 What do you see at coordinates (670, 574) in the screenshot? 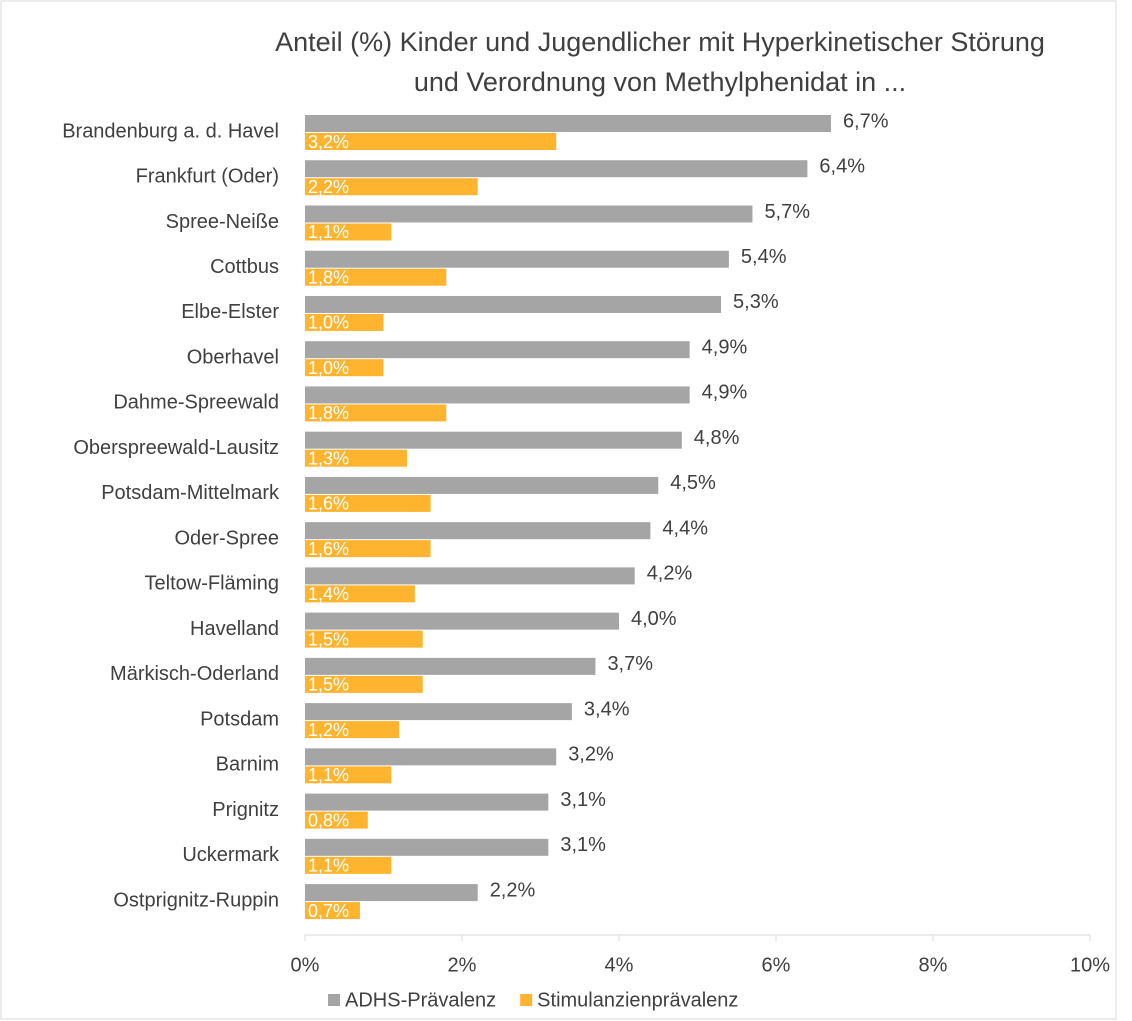
I see `value-label: 4,2%` at bounding box center [670, 574].